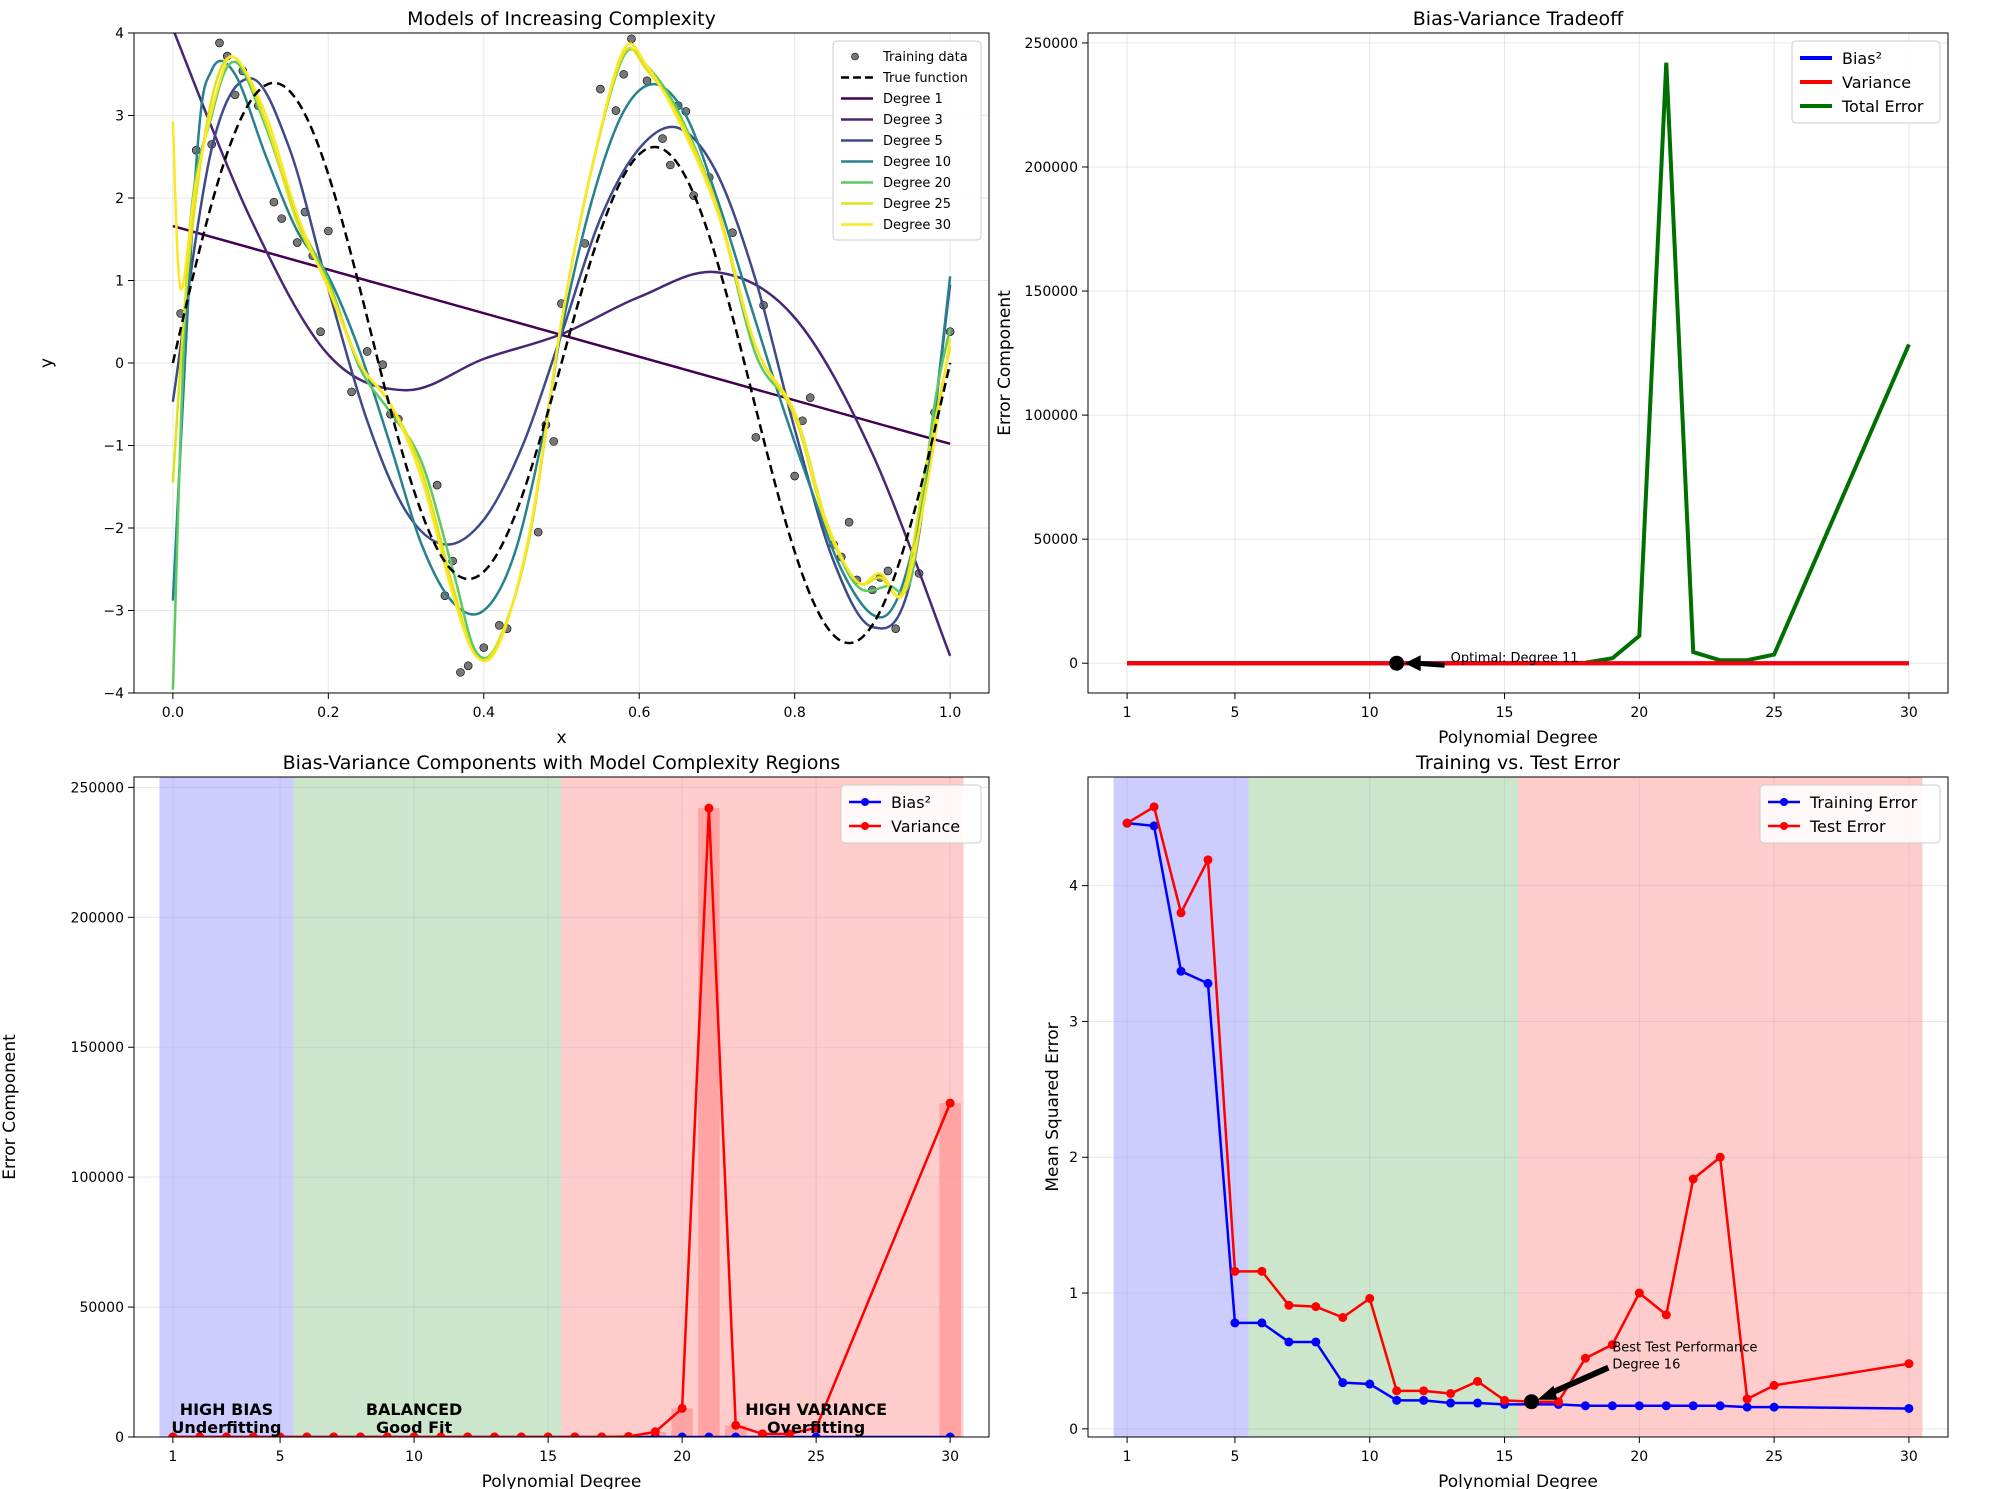  I want to click on p2-legend-box, so click(1866, 82).